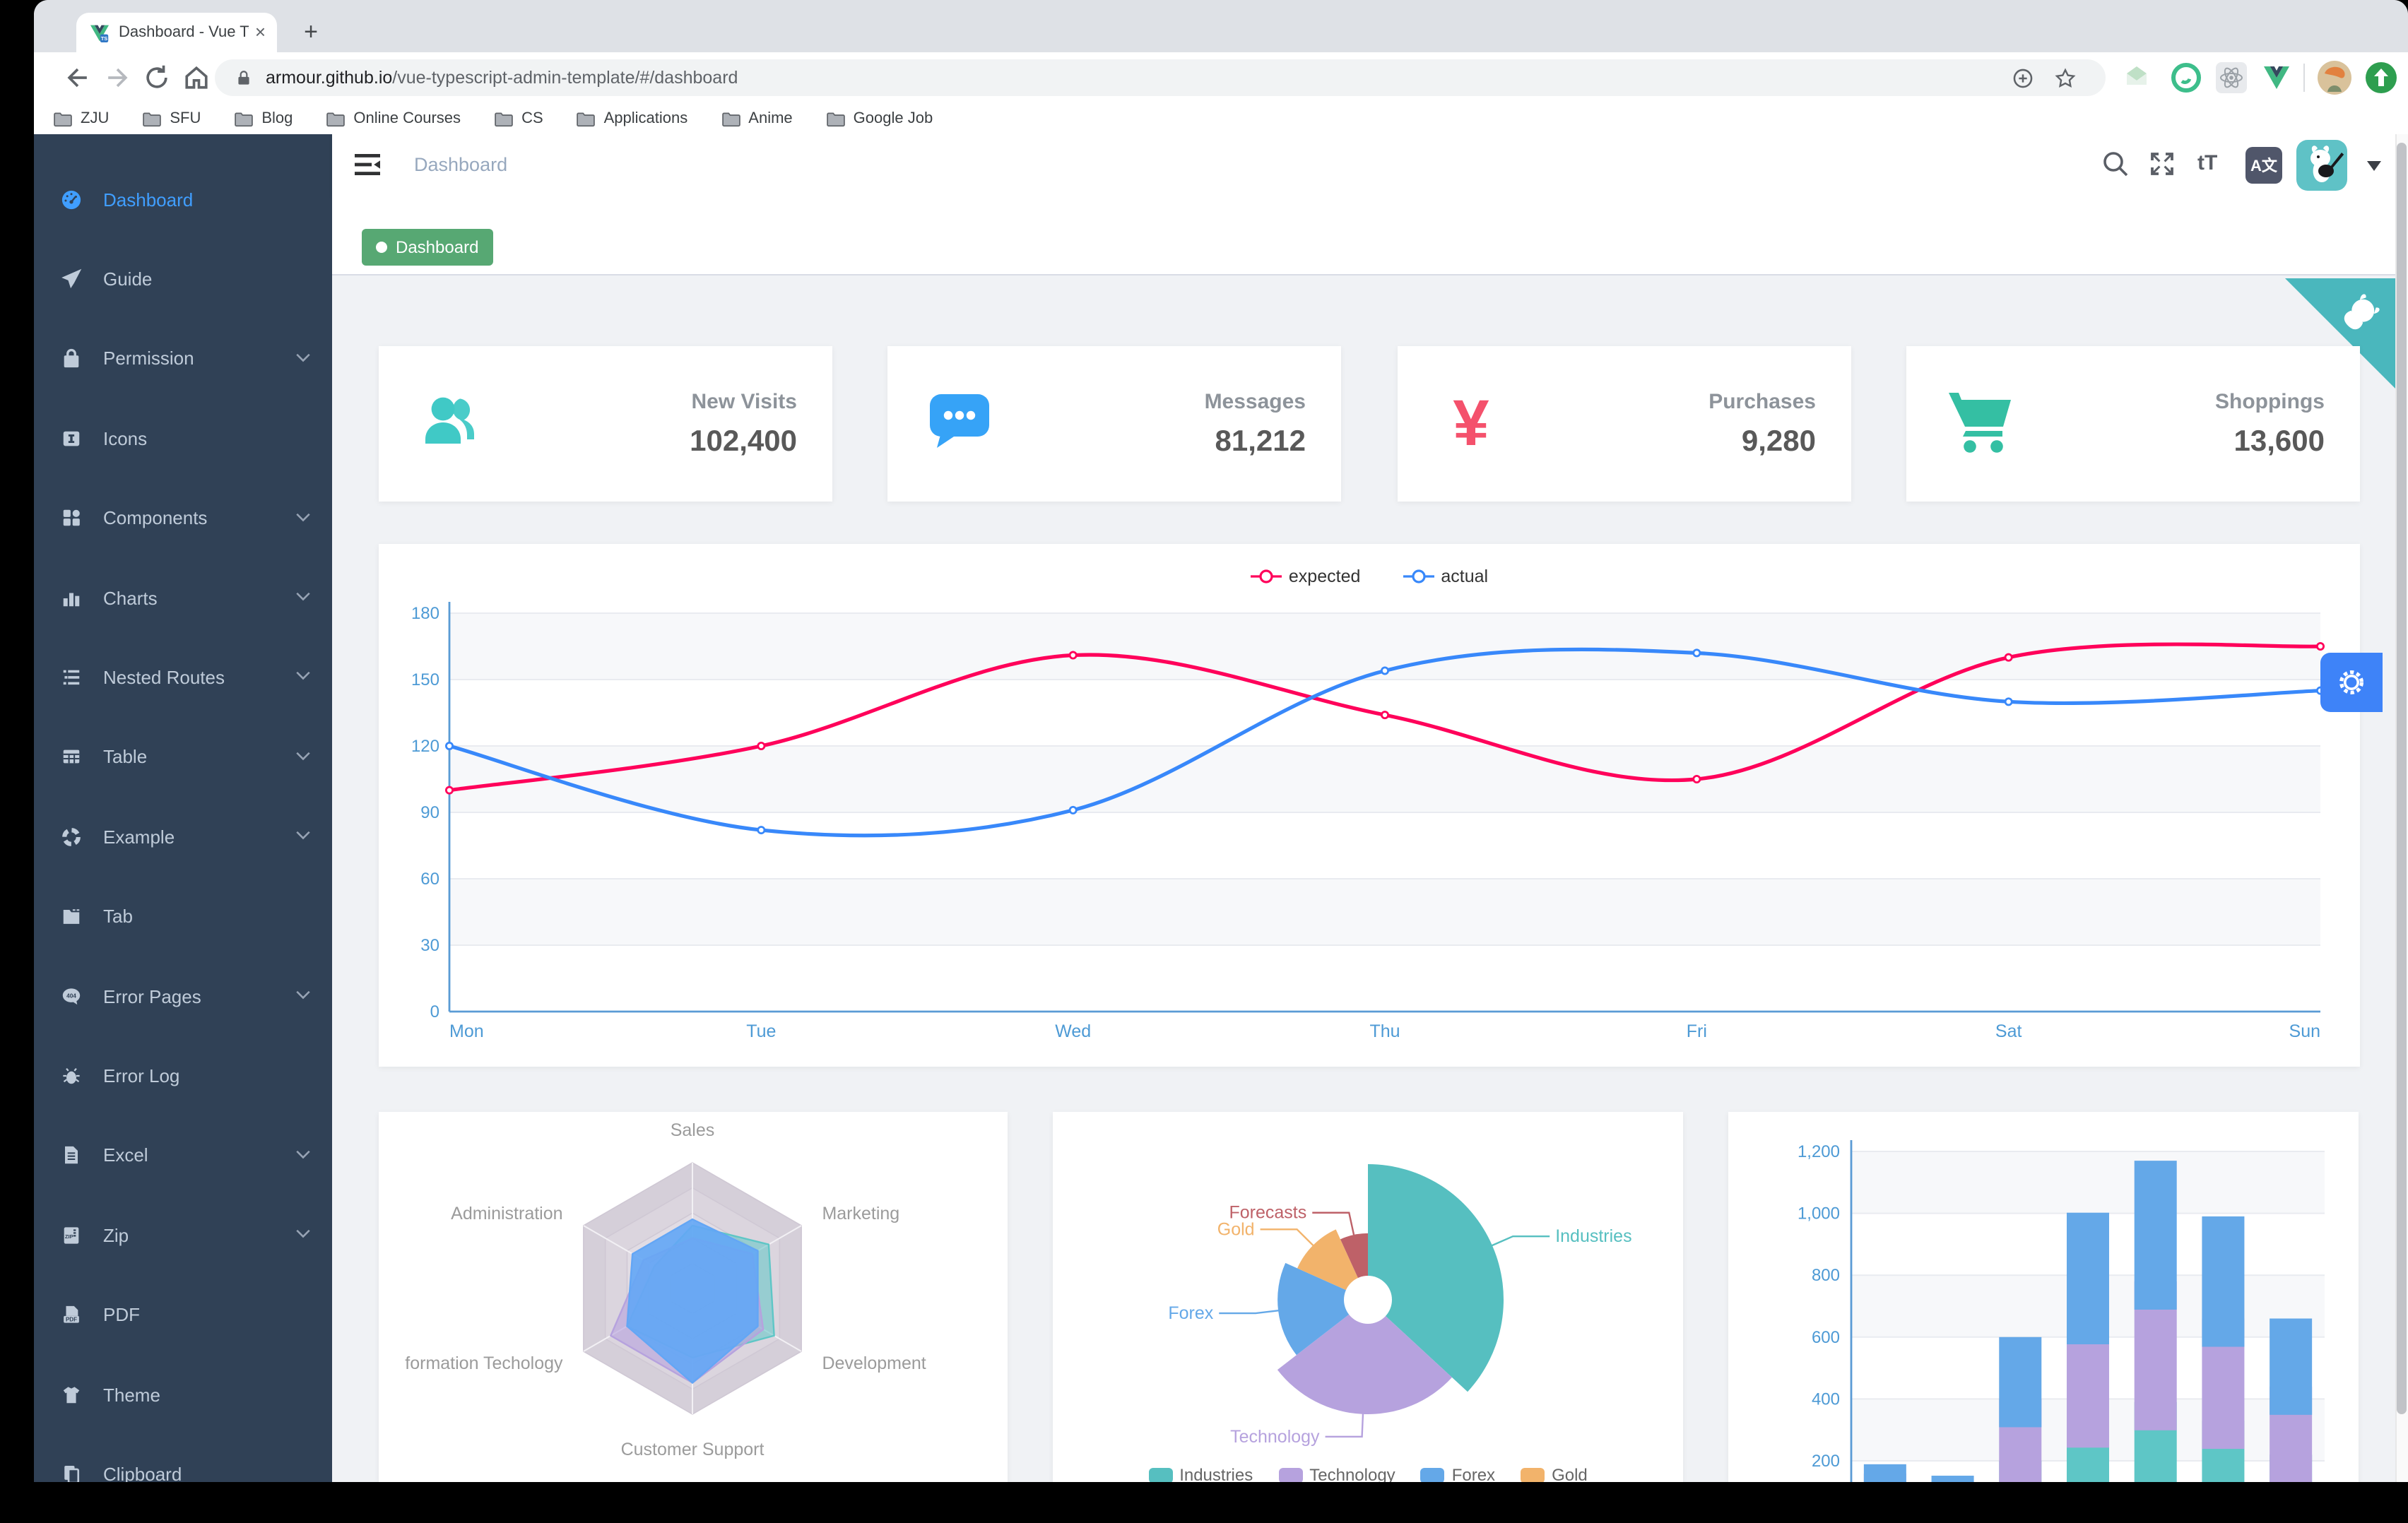 The width and height of the screenshot is (2408, 1523). What do you see at coordinates (2276, 77) in the screenshot?
I see `extension-vue-icon` at bounding box center [2276, 77].